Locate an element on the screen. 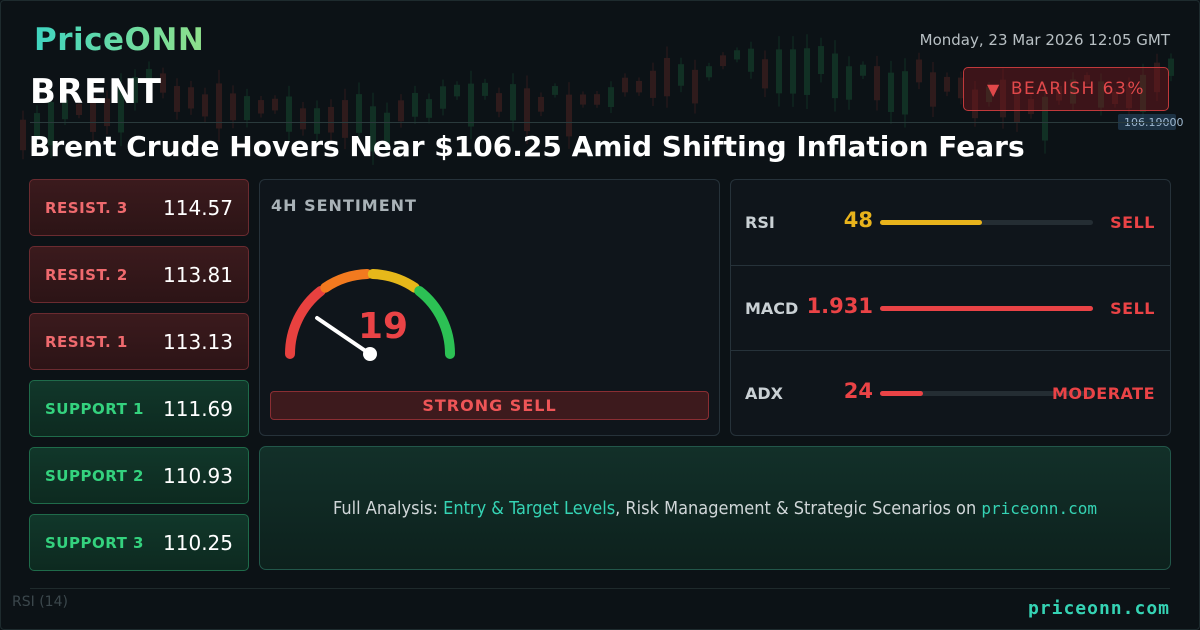  cta-site-link: priceonn.com is located at coordinates (1039, 508).